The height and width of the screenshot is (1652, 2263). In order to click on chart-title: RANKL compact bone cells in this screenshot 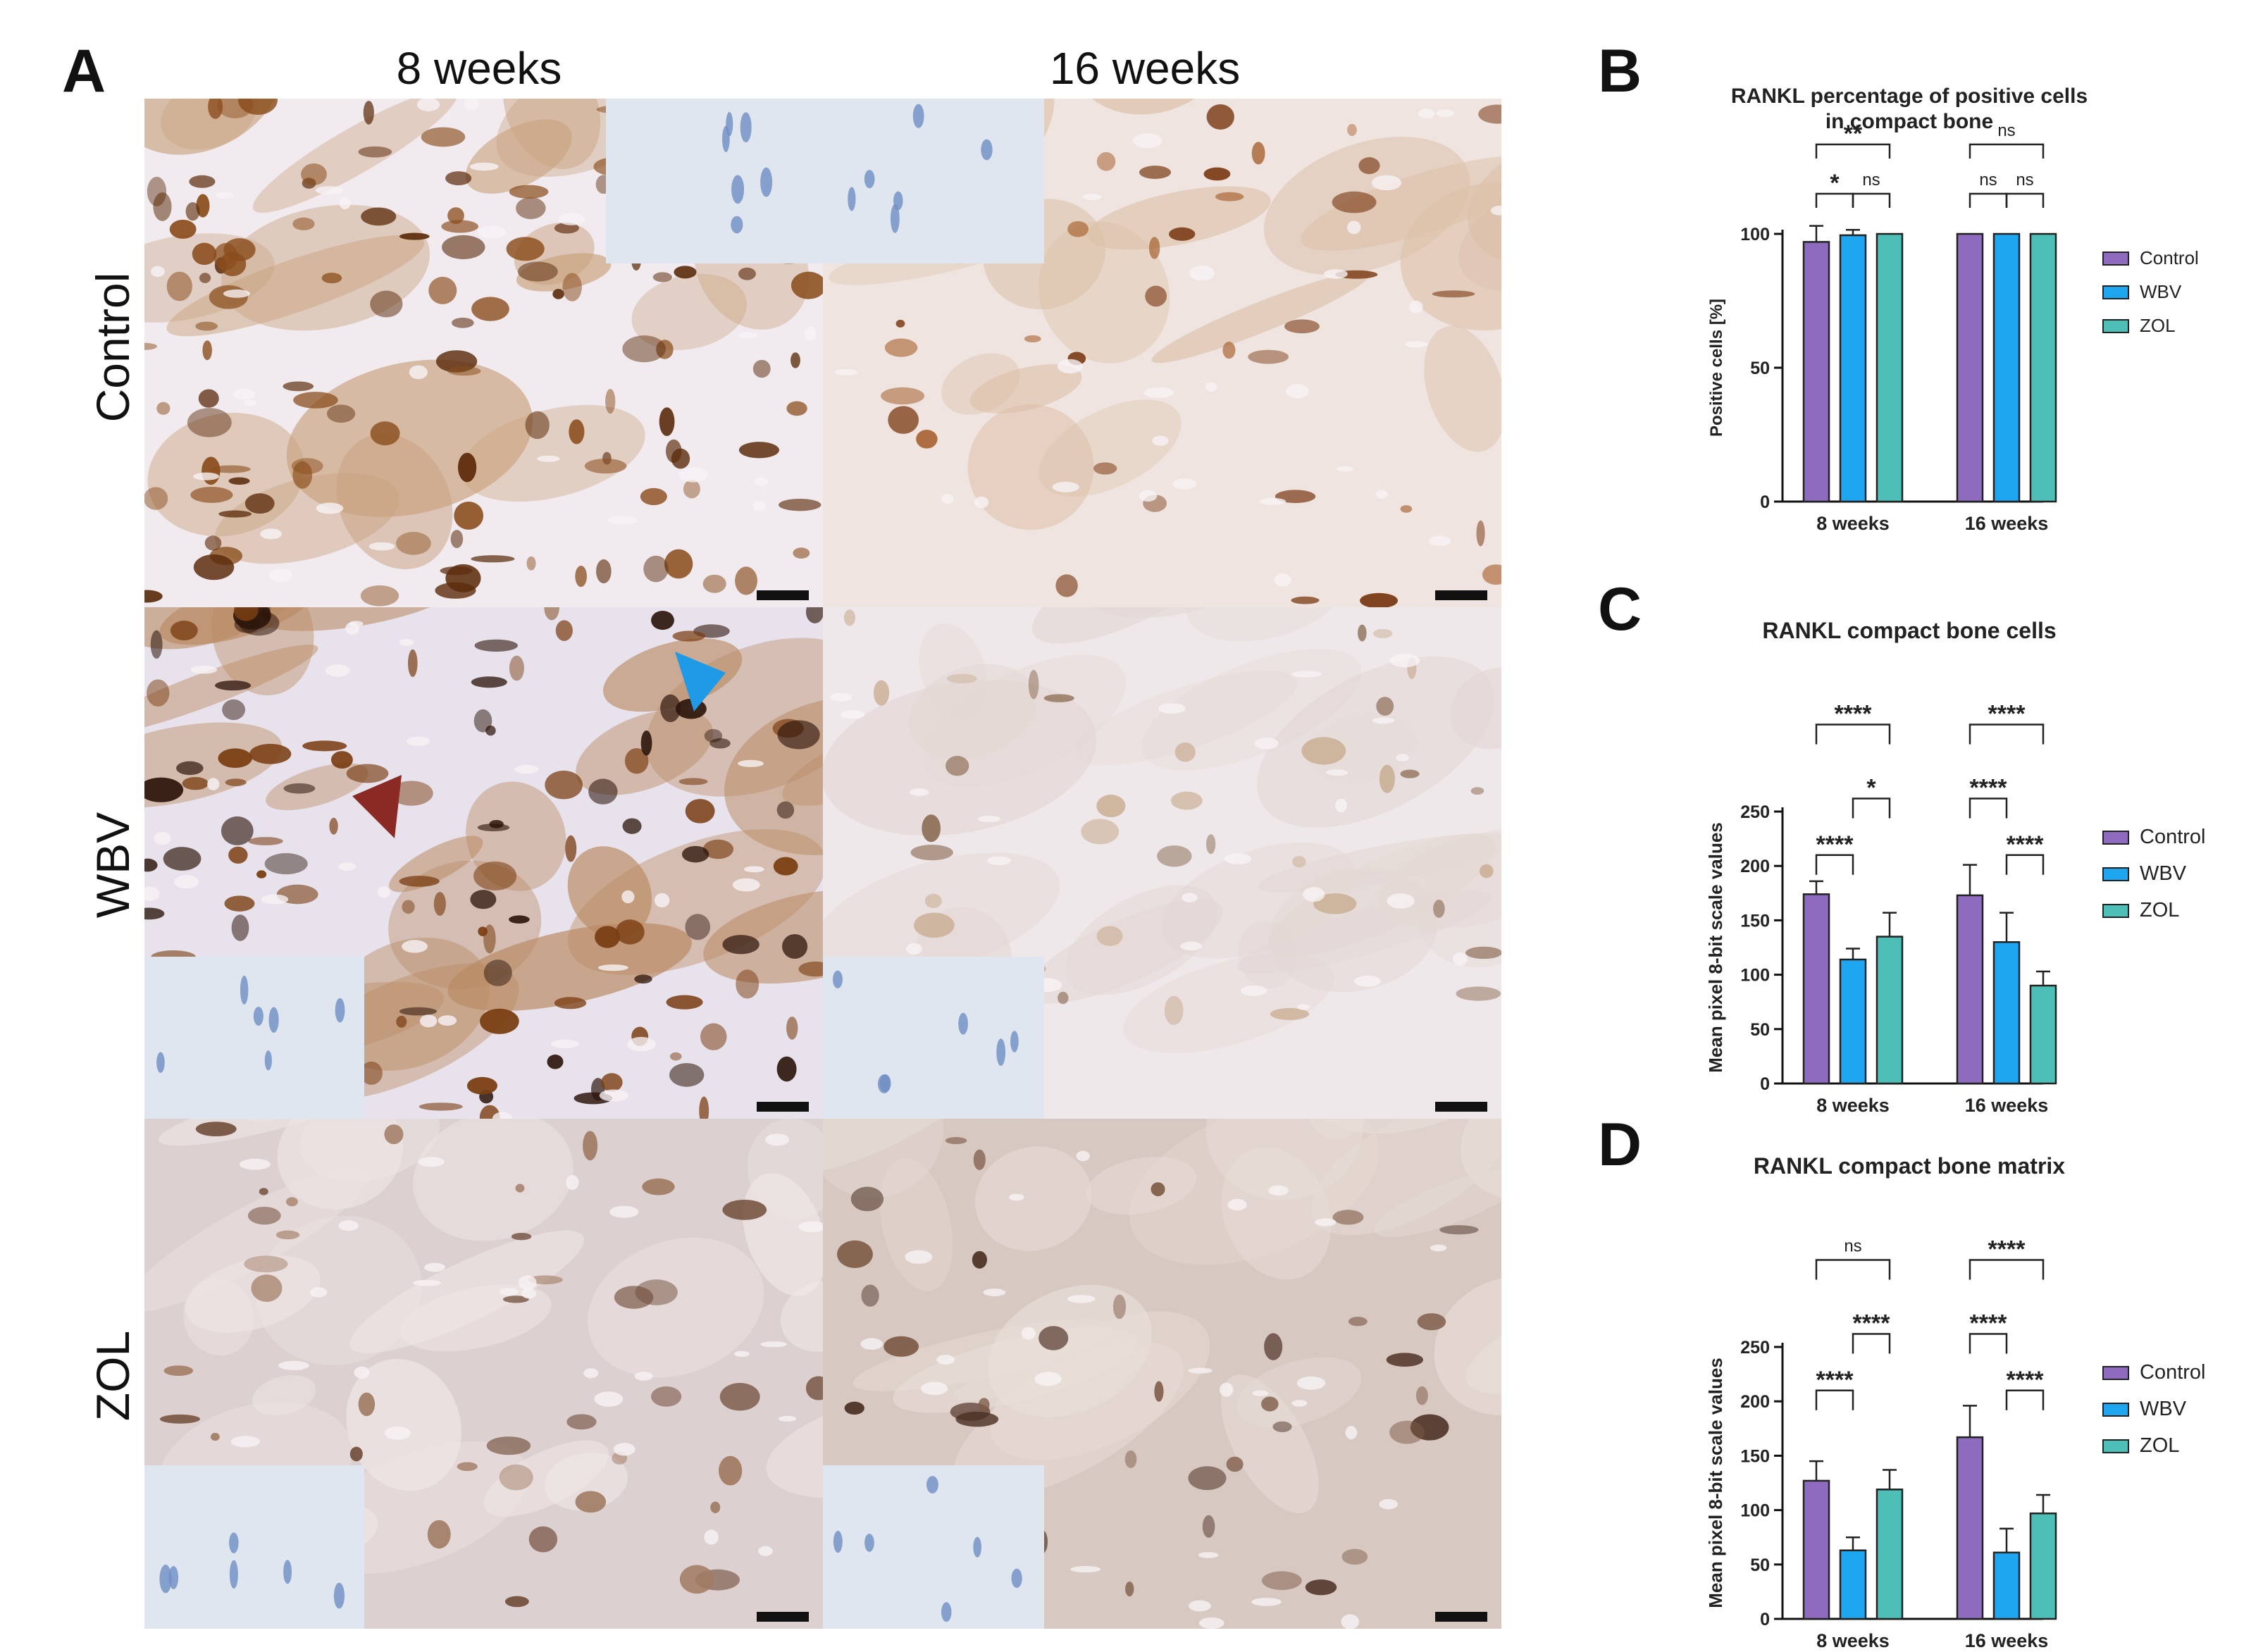, I will do `click(1909, 630)`.